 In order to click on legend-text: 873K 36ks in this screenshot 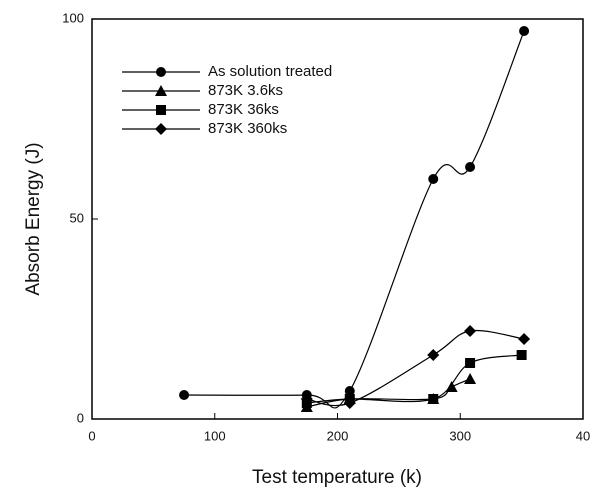, I will do `click(243, 109)`.